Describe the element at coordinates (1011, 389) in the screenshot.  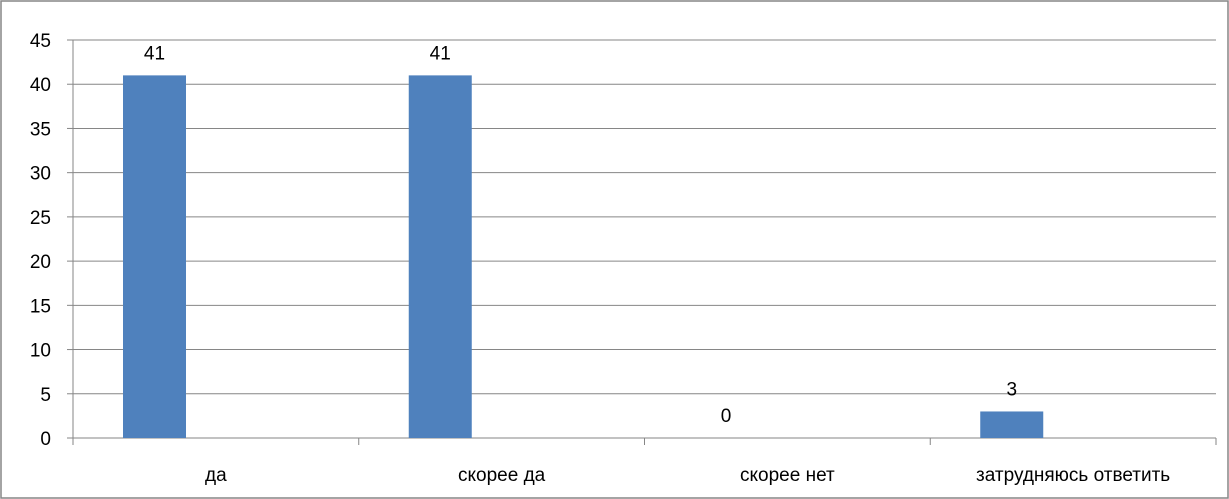
I see `data-label: 3` at that location.